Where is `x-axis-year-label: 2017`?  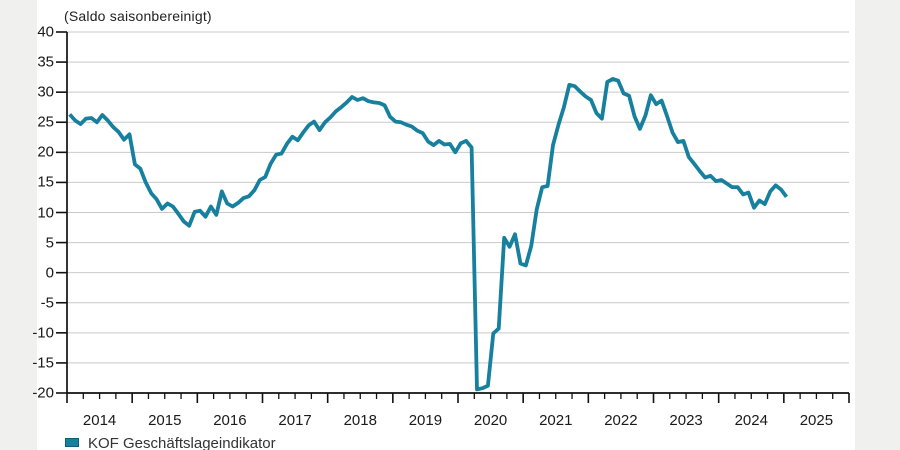 x-axis-year-label: 2017 is located at coordinates (295, 420).